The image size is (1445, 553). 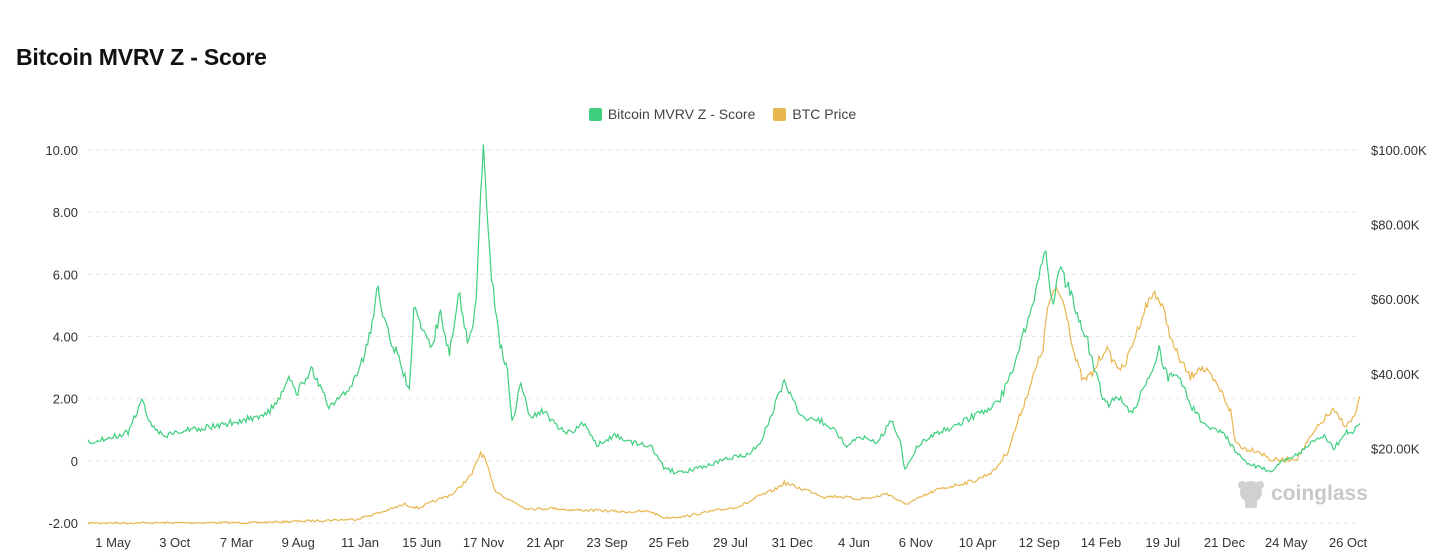 What do you see at coordinates (1162, 542) in the screenshot?
I see `x-axis-tick-label: 19 Jul` at bounding box center [1162, 542].